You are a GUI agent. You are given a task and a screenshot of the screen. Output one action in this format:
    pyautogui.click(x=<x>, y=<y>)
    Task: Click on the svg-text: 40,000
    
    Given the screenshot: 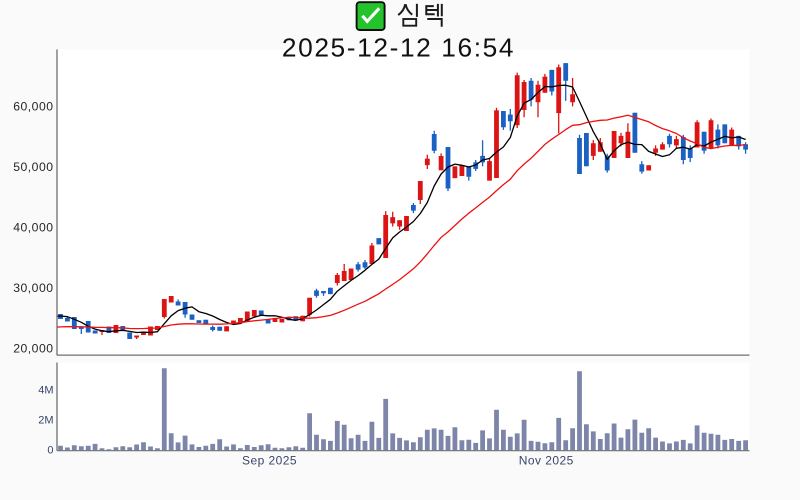 What is the action you would take?
    pyautogui.click(x=33, y=227)
    